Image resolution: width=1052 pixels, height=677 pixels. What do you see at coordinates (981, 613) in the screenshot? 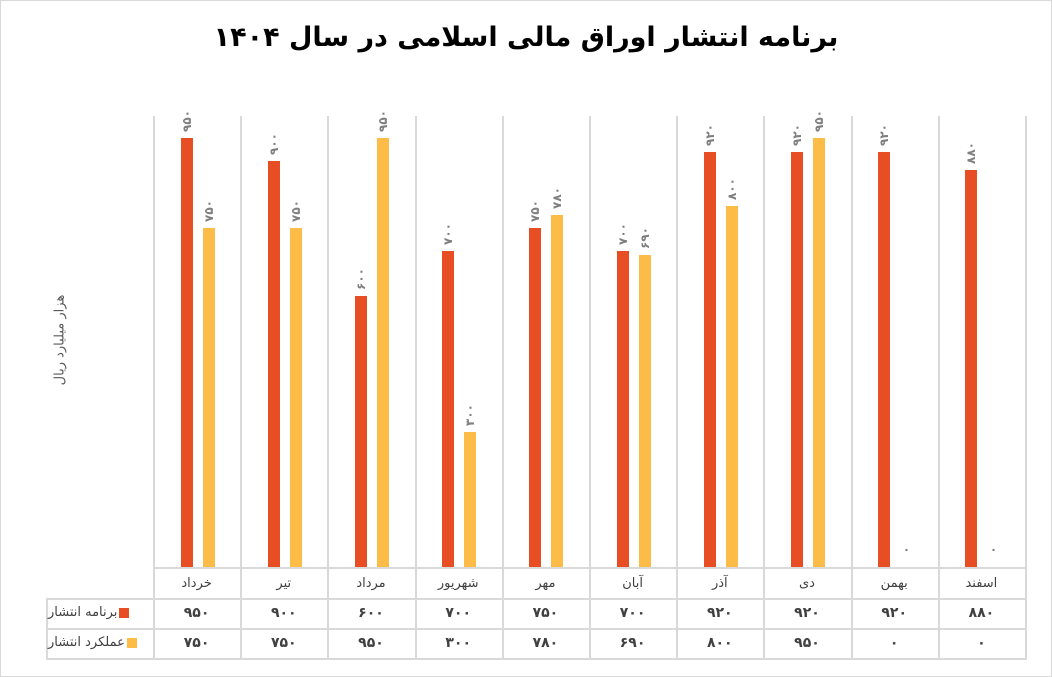
I see `table-cell-plan: ۸۸۰` at bounding box center [981, 613].